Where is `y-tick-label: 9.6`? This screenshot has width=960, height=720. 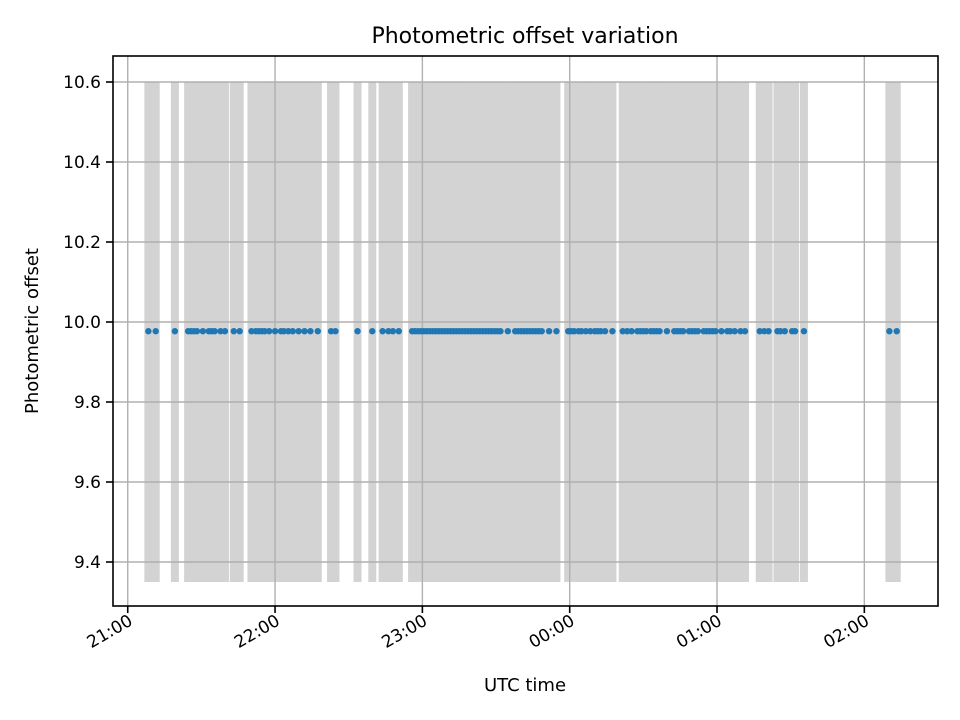 y-tick-label: 9.6 is located at coordinates (87, 483).